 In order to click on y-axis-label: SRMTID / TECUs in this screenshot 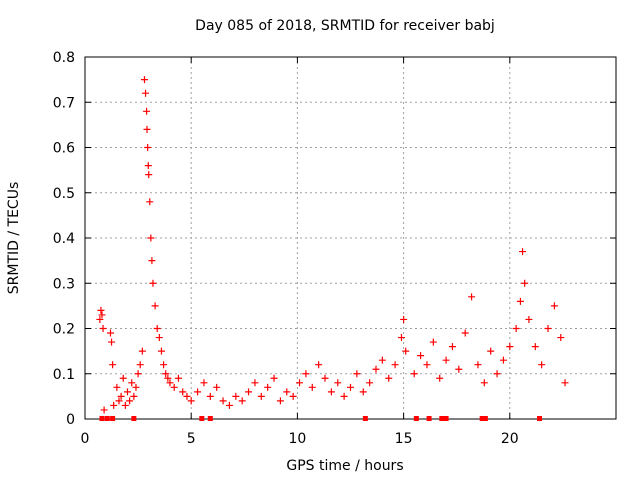, I will do `click(14, 238)`.